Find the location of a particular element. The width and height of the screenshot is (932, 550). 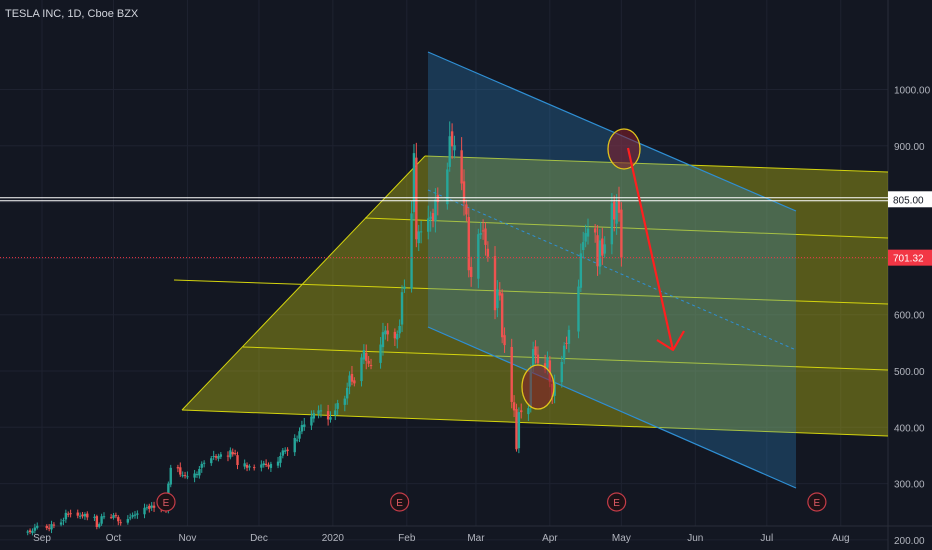

channel-lower-line is located at coordinates (612, 407).